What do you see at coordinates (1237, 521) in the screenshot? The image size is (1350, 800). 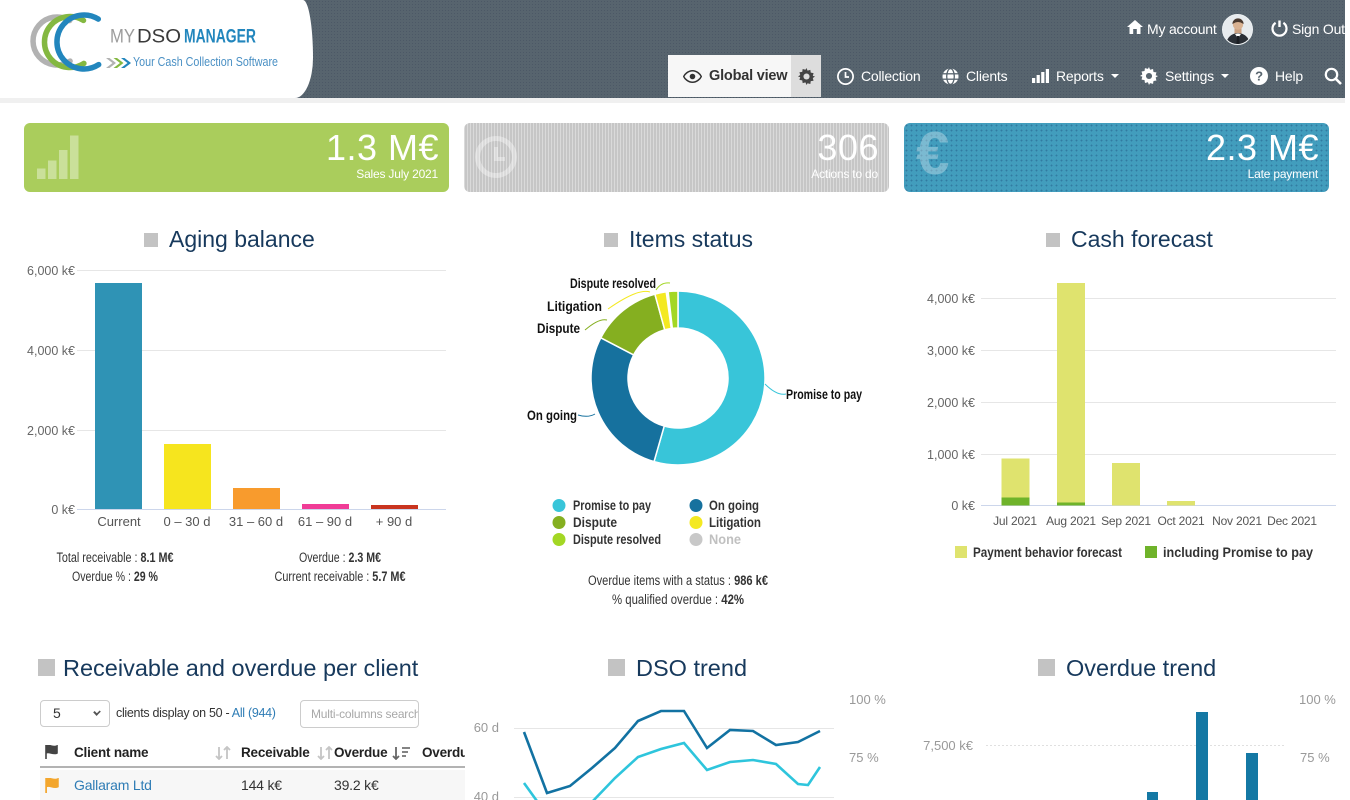 I see `svg-text: Nov 2021` at bounding box center [1237, 521].